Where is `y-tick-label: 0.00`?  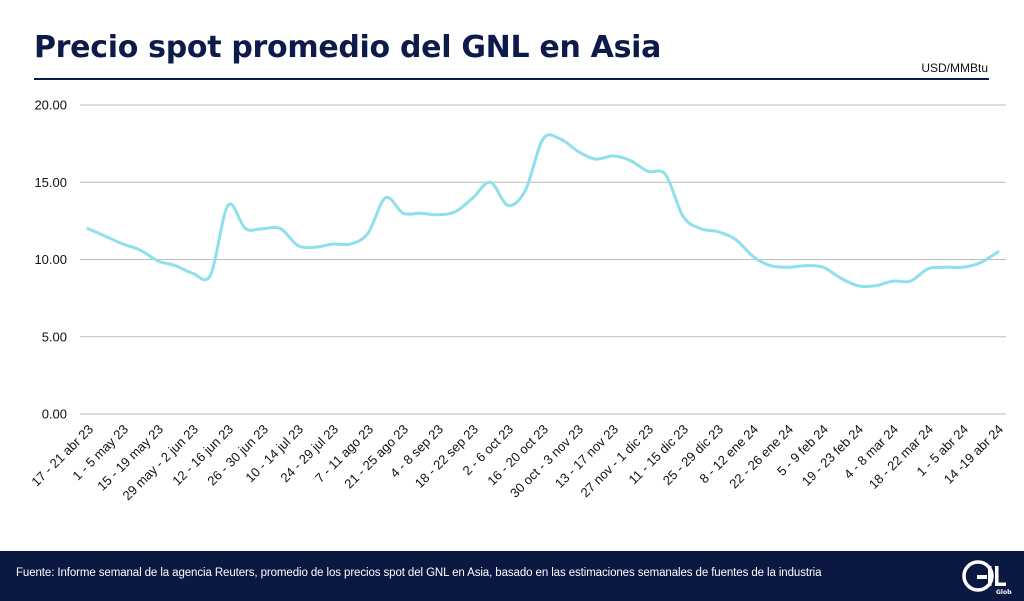 y-tick-label: 0.00 is located at coordinates (54, 414).